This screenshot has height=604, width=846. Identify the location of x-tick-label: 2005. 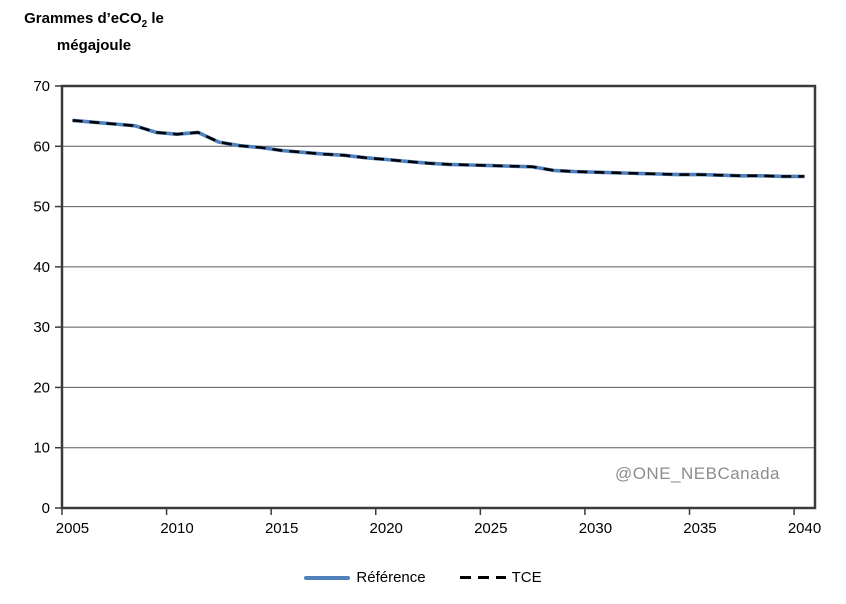
(72, 528).